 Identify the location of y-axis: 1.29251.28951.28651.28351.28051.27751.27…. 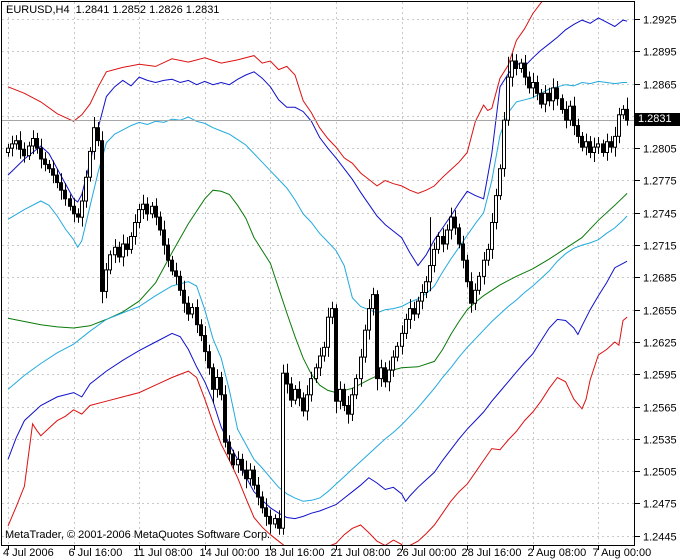
(656, 279).